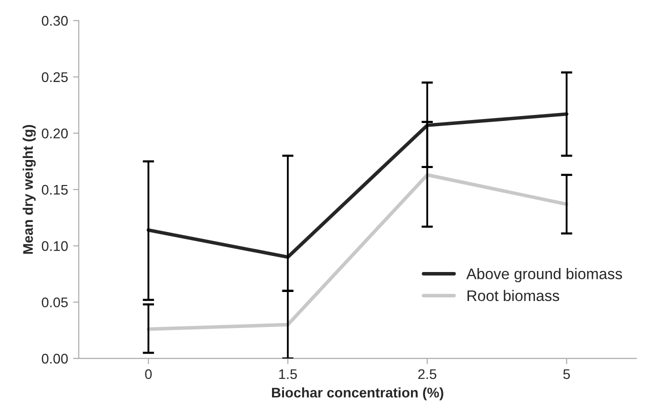 The width and height of the screenshot is (656, 412). What do you see at coordinates (55, 189) in the screenshot?
I see `y-tick-label: 0.15` at bounding box center [55, 189].